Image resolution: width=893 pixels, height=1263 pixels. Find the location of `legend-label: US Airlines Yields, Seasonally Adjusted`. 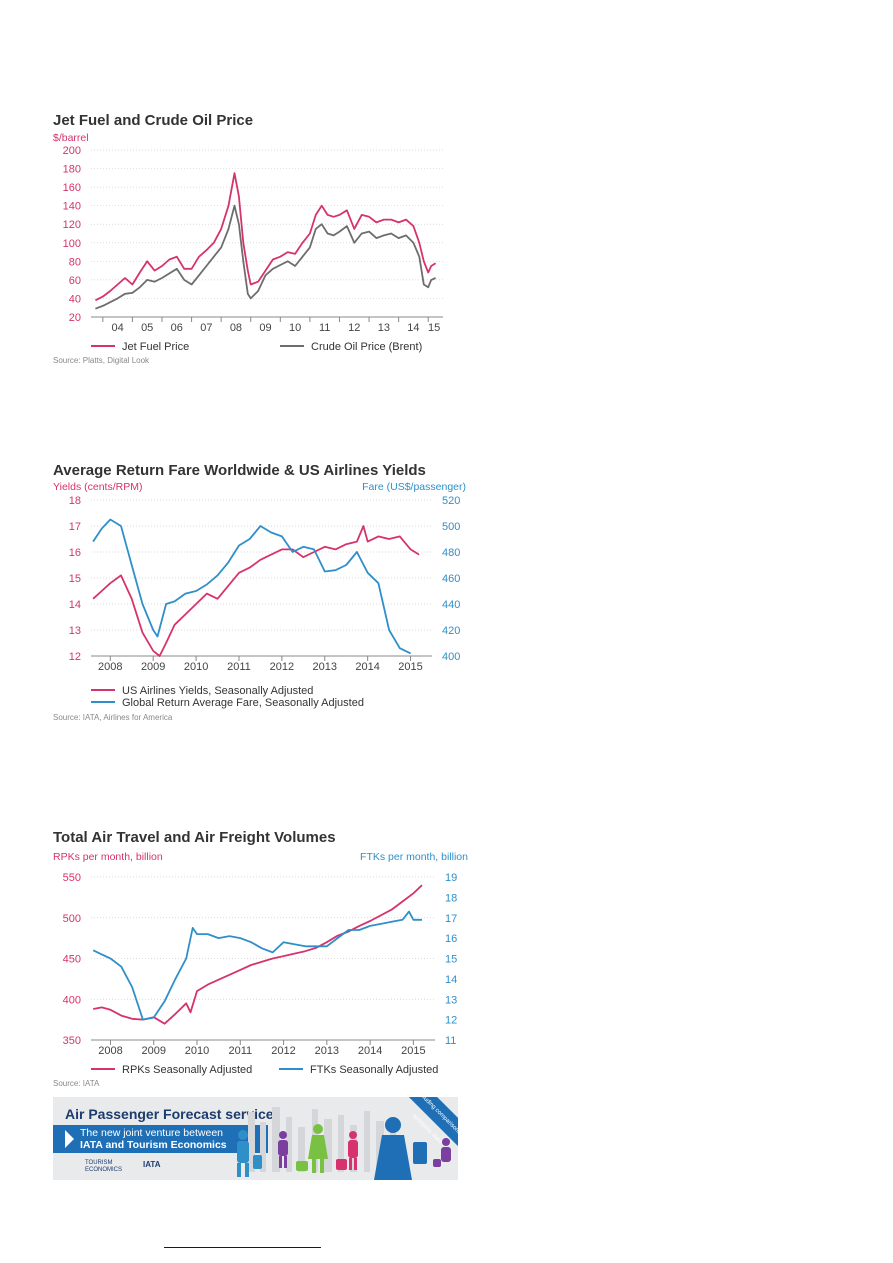

legend-label: US Airlines Yields, Seasonally Adjusted is located at coordinates (217, 691).